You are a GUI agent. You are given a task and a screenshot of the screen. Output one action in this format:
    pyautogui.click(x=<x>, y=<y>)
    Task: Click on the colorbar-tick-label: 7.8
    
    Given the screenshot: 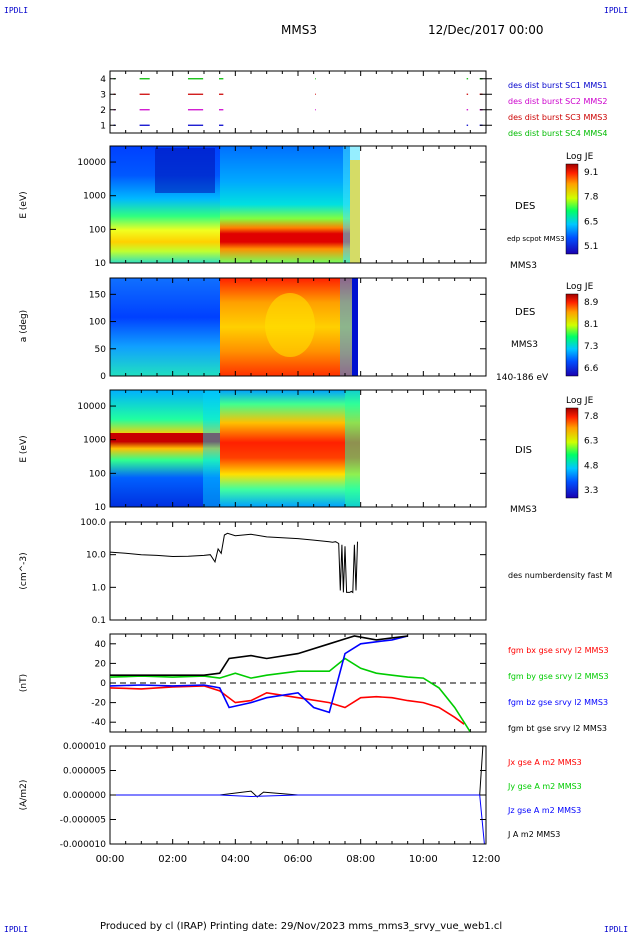 What is the action you would take?
    pyautogui.click(x=591, y=198)
    